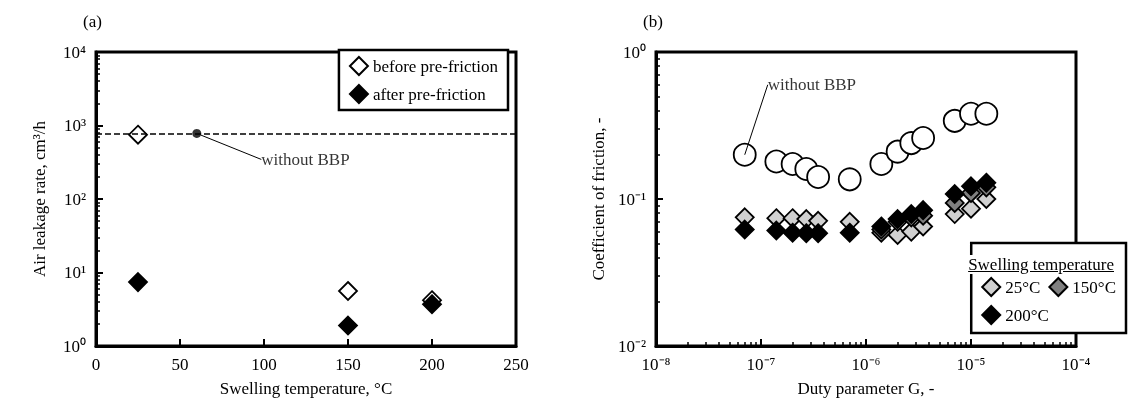 This screenshot has height=416, width=1136. Describe the element at coordinates (96, 364) in the screenshot. I see `x-tick-label: 0` at that location.